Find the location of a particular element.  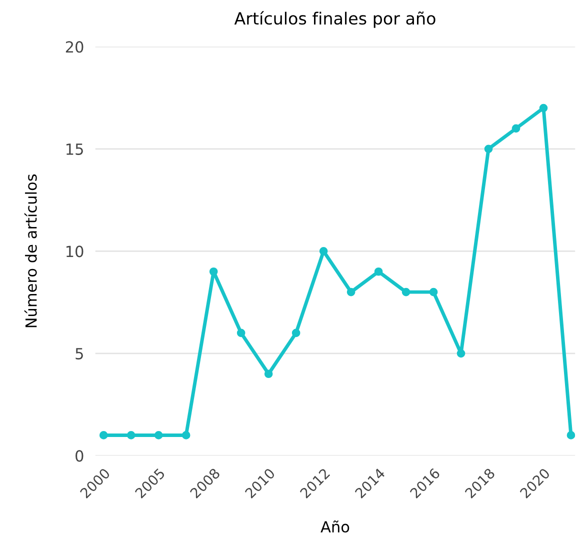

y-tick-label: 20 is located at coordinates (75, 47).